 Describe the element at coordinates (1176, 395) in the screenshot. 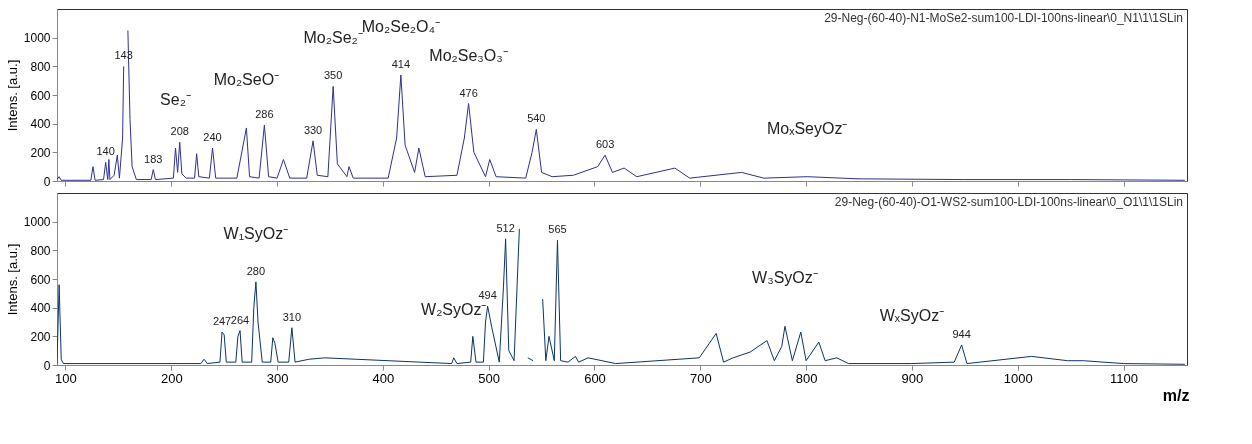

I see `x-axis-title: m/z` at that location.